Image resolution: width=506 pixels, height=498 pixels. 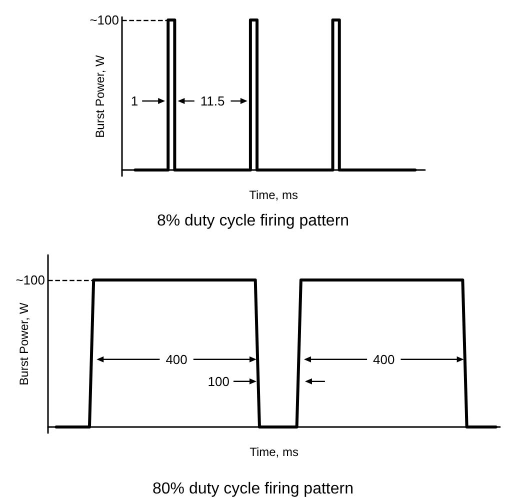 I want to click on annotation: 100, so click(x=219, y=381).